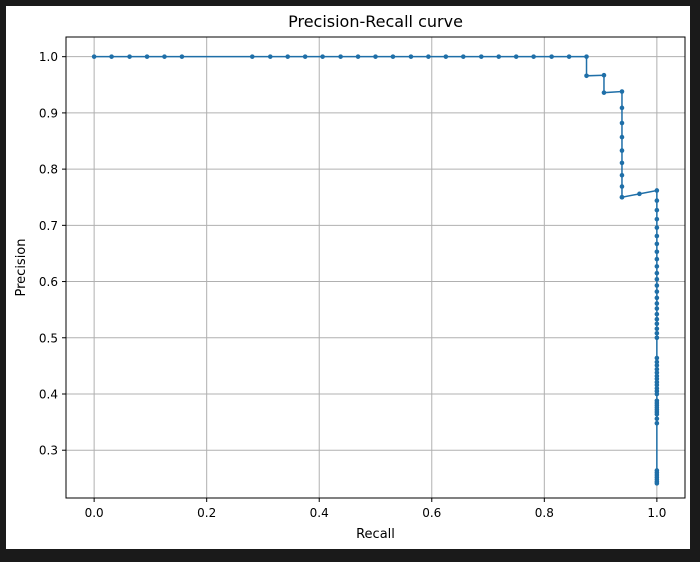  I want to click on x-tick-label: 0.8, so click(544, 513).